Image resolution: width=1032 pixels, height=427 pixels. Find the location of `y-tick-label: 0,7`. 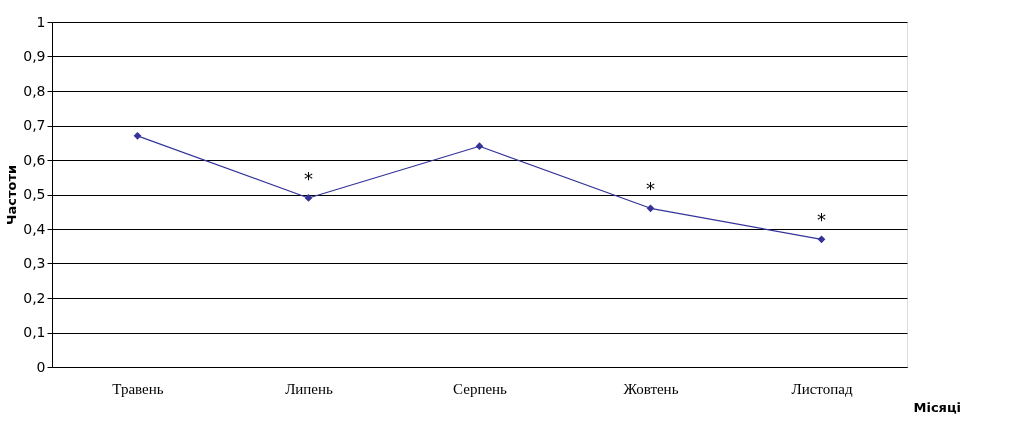

y-tick-label: 0,7 is located at coordinates (34, 125).